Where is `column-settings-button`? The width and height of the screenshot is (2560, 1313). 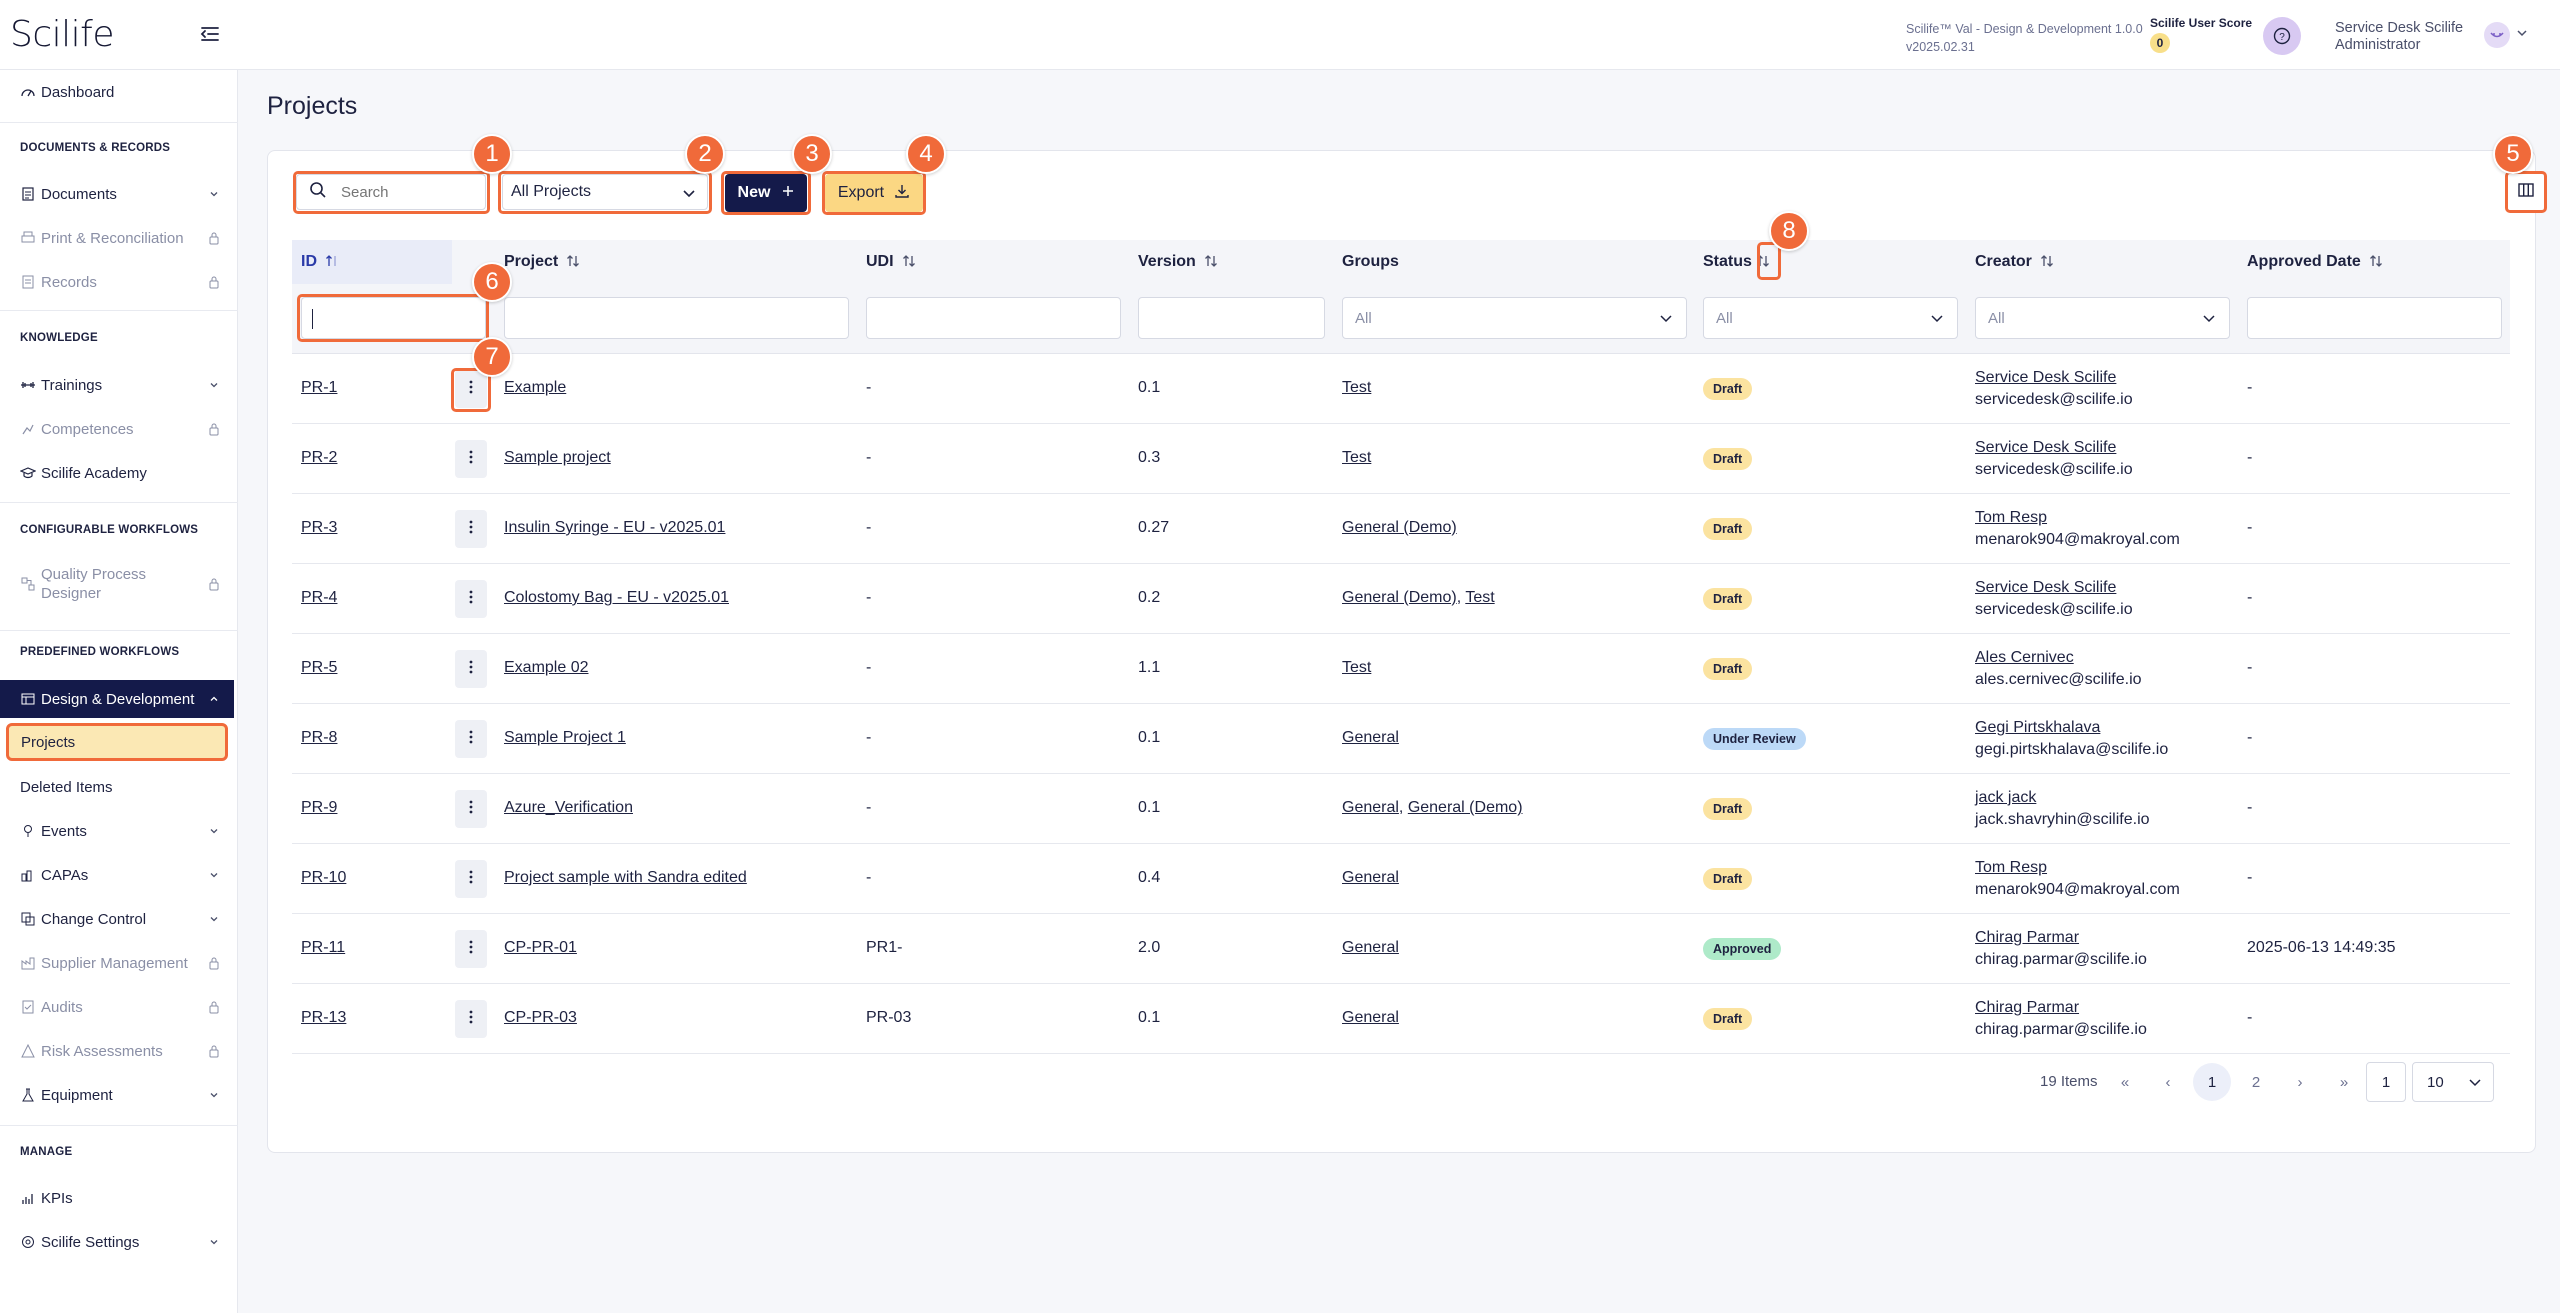 column-settings-button is located at coordinates (2526, 192).